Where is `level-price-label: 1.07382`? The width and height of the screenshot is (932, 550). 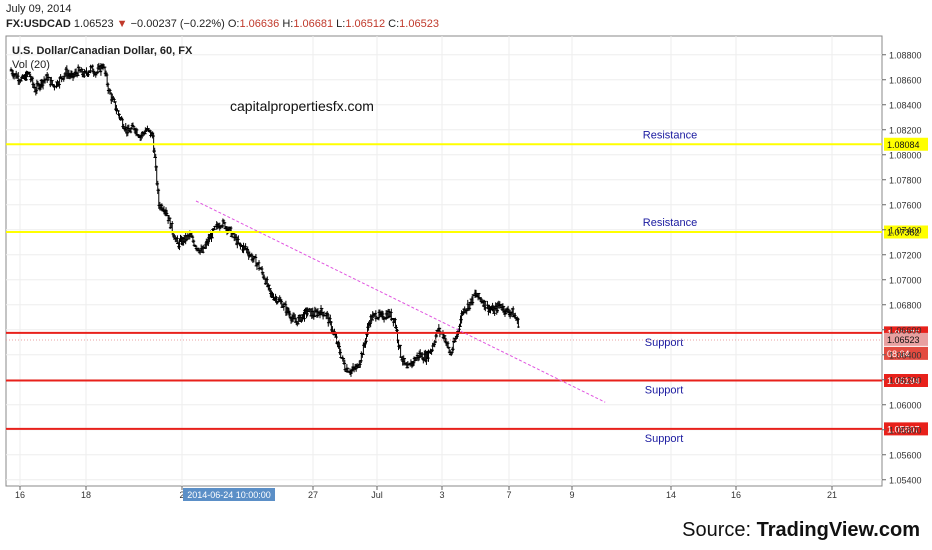
level-price-label: 1.07382 is located at coordinates (903, 233).